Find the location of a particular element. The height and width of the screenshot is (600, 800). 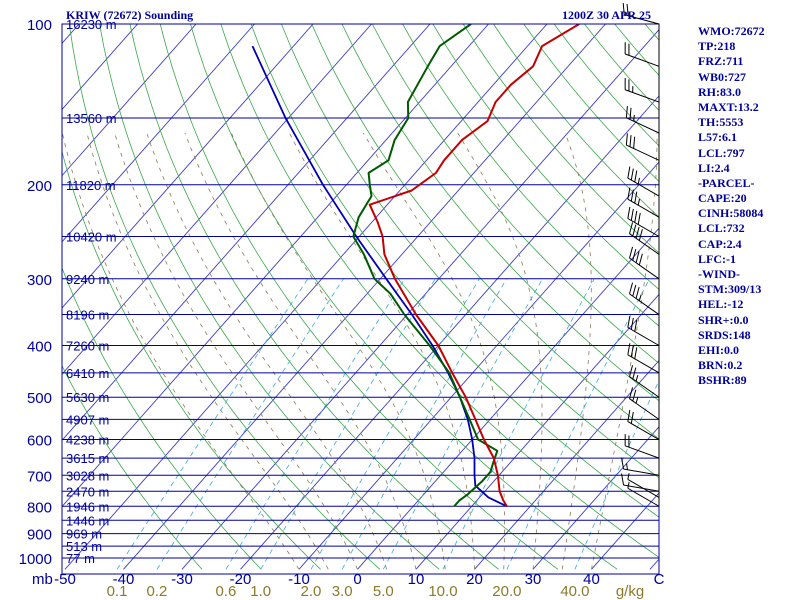

pressure-tick-label: 600 is located at coordinates (39, 441).